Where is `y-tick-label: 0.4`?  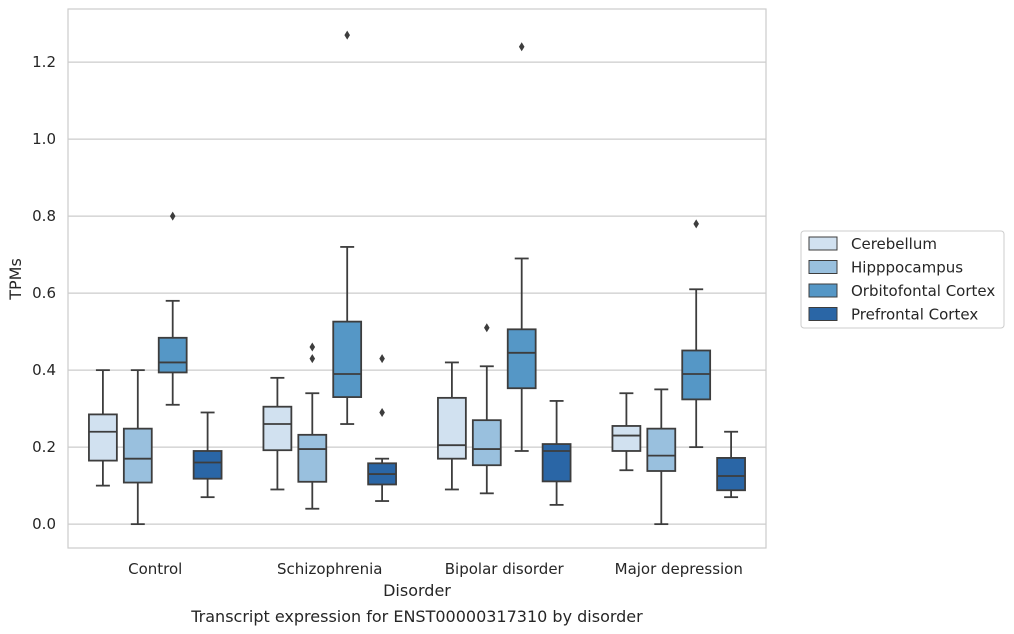 y-tick-label: 0.4 is located at coordinates (44, 370).